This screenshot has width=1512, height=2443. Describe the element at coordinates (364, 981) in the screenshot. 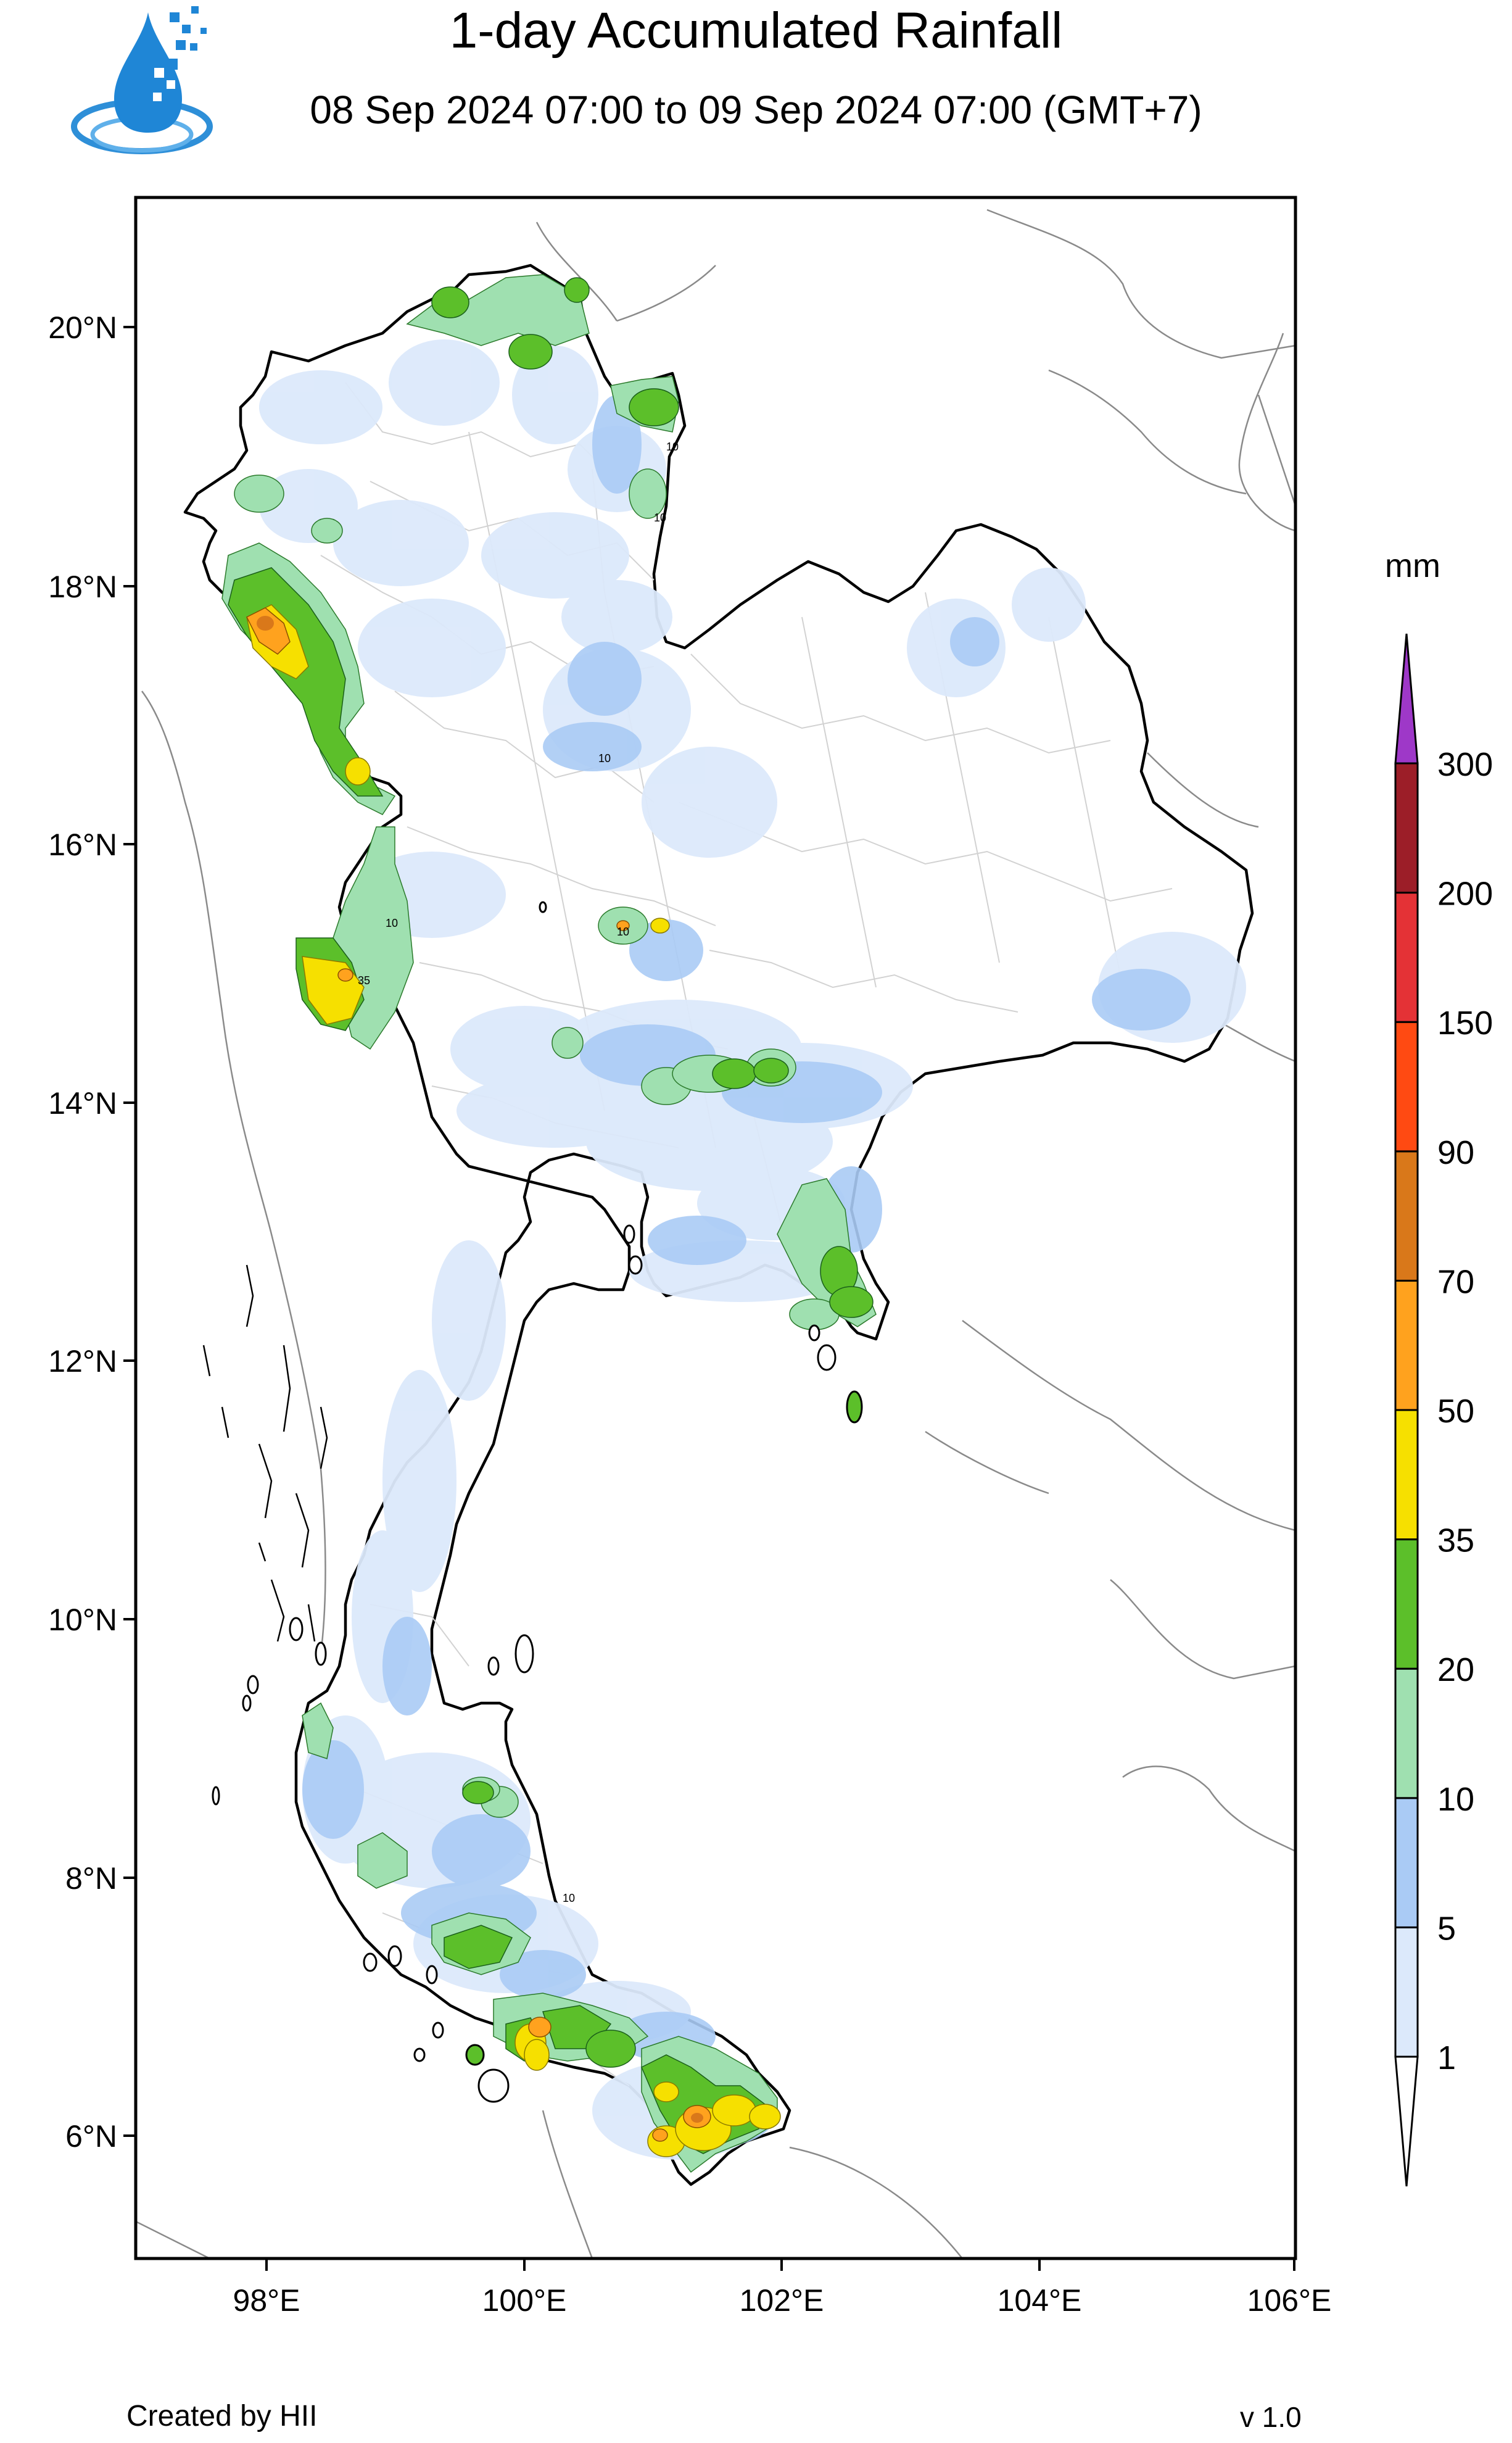

I see `contour-label: 35` at that location.